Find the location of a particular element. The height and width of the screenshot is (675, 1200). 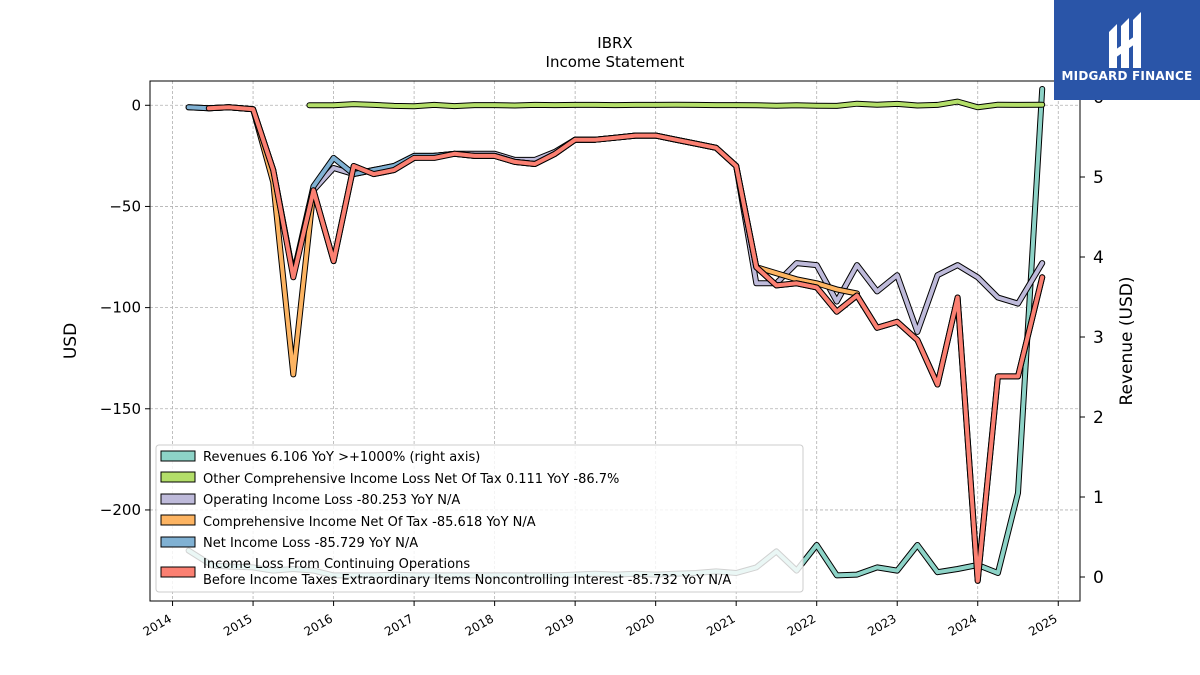

legend-item-net-income: Net Income Loss -85.729 YoY N/A is located at coordinates (289, 543).